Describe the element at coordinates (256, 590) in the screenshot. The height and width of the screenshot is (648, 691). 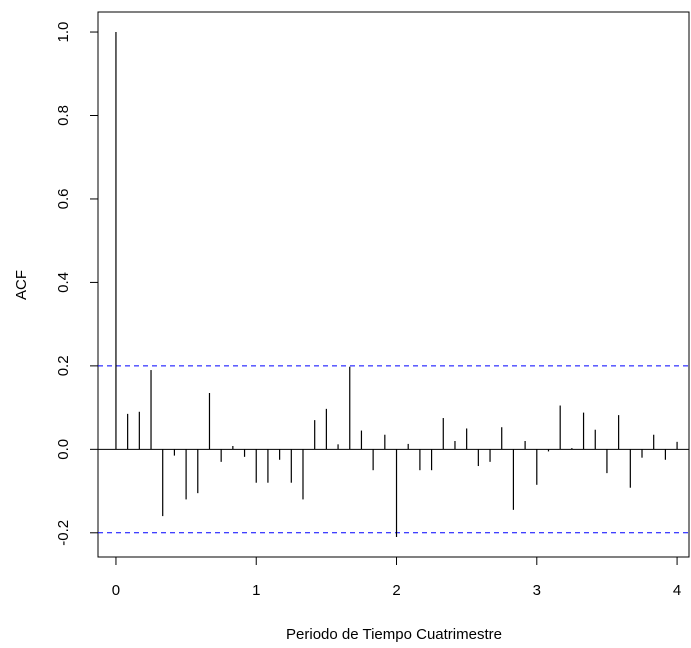
I see `x-tick-label: 1` at that location.